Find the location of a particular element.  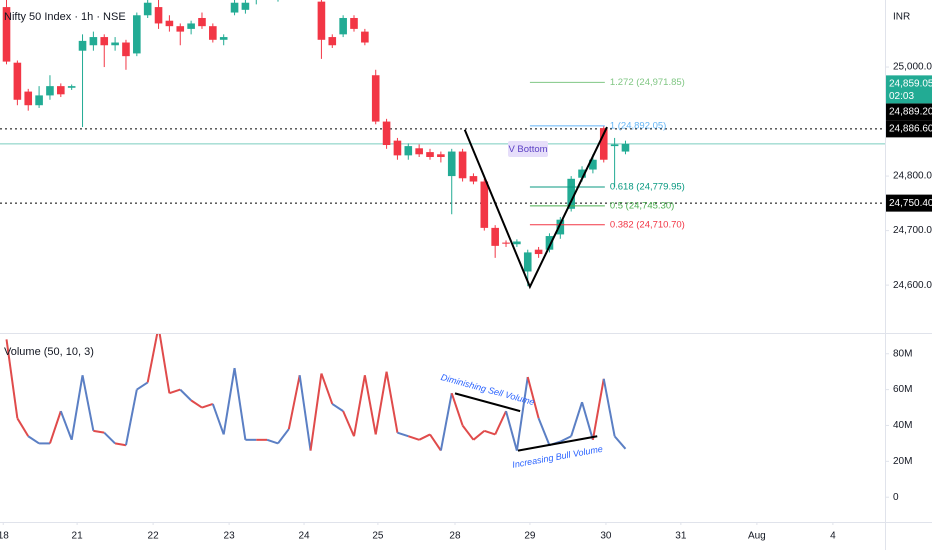

x-tick-label: 22 is located at coordinates (154, 536).